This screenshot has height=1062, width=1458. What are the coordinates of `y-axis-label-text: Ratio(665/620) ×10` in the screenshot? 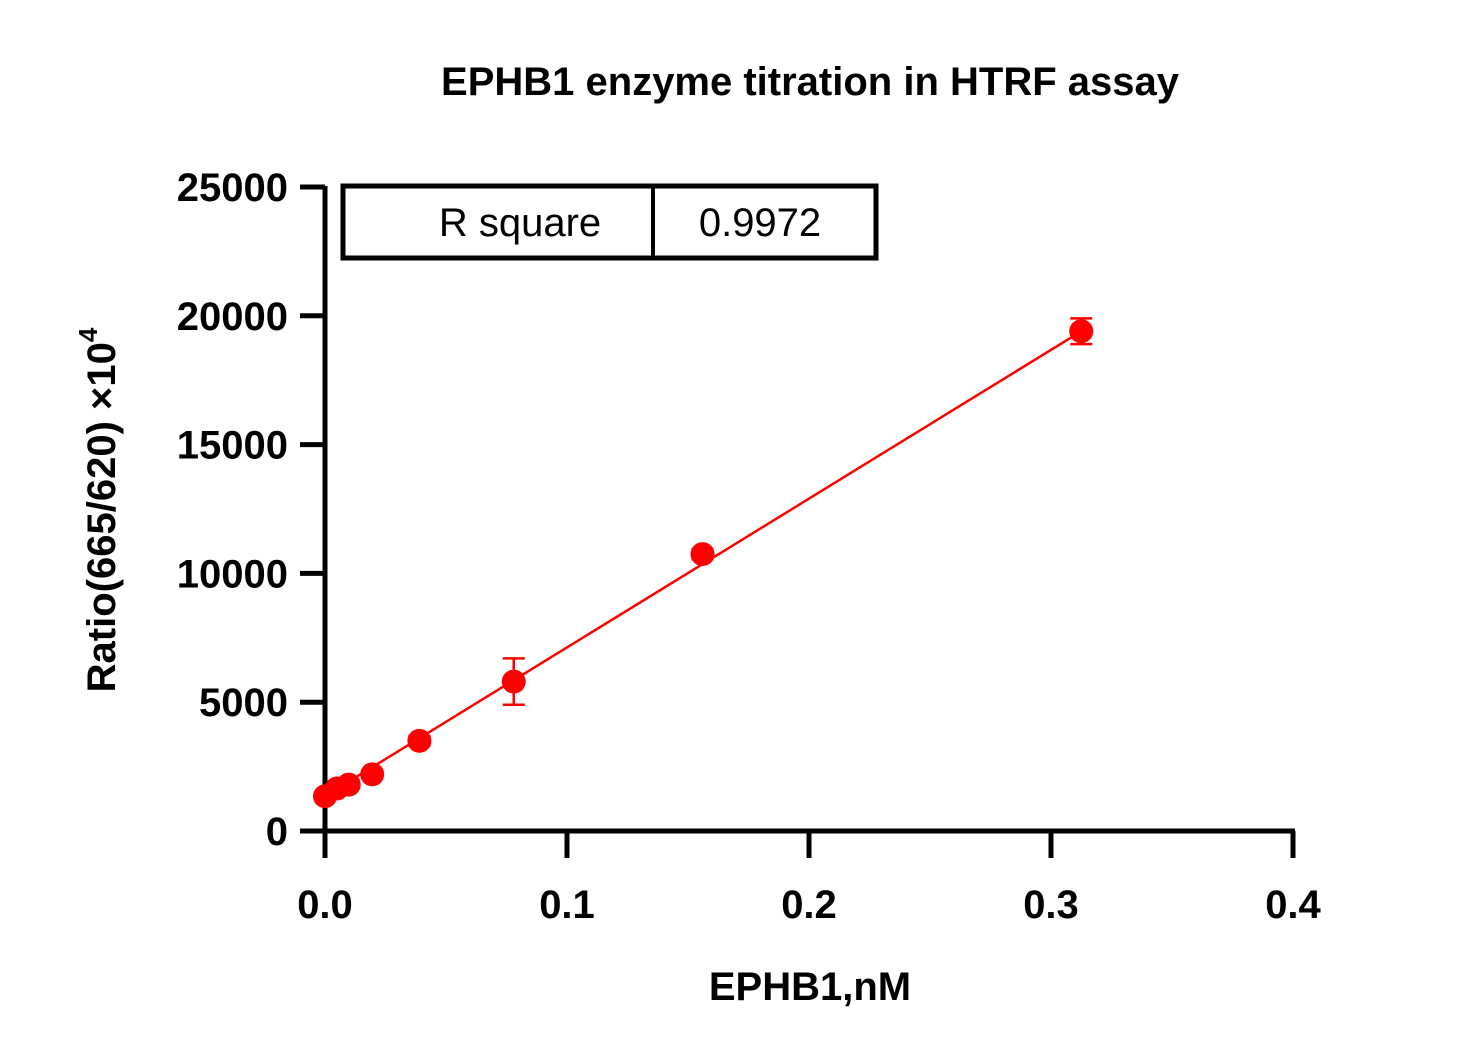 It's located at (102, 517).